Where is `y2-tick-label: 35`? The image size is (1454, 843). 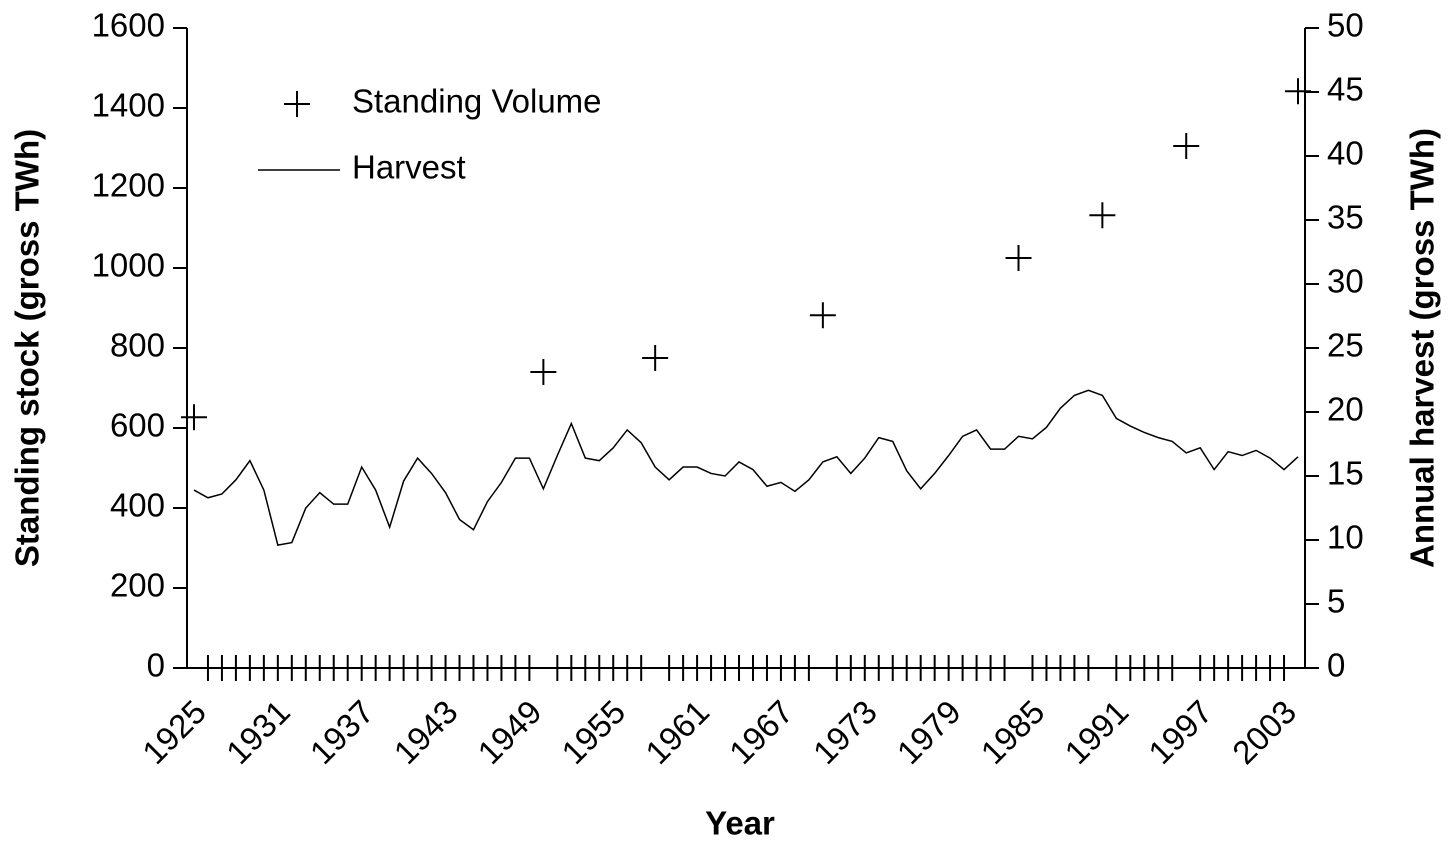 y2-tick-label: 35 is located at coordinates (1345, 217).